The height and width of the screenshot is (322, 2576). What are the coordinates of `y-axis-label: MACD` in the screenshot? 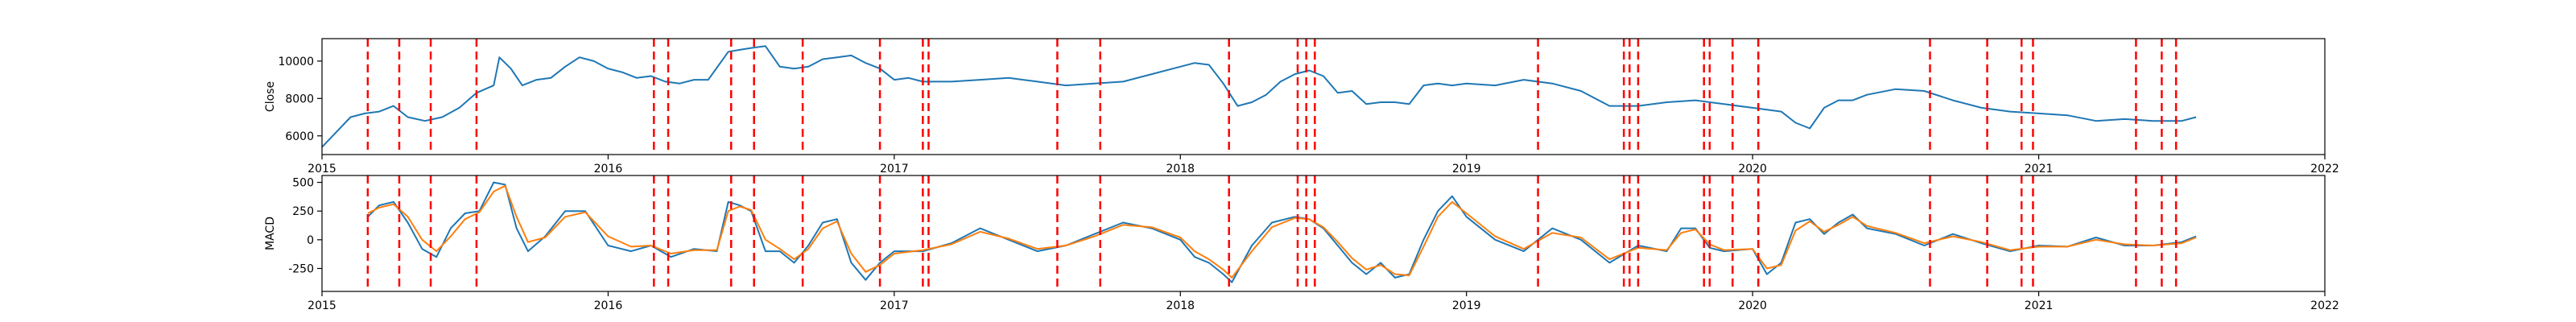 It's located at (270, 233).